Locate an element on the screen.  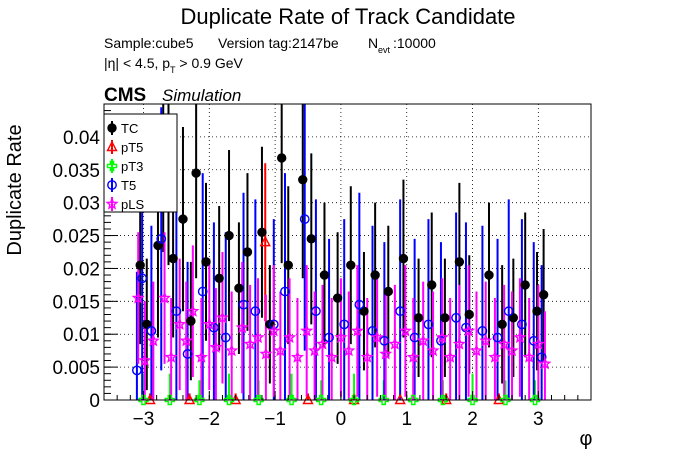
y-tick-label: 0.01 is located at coordinates (81, 335).